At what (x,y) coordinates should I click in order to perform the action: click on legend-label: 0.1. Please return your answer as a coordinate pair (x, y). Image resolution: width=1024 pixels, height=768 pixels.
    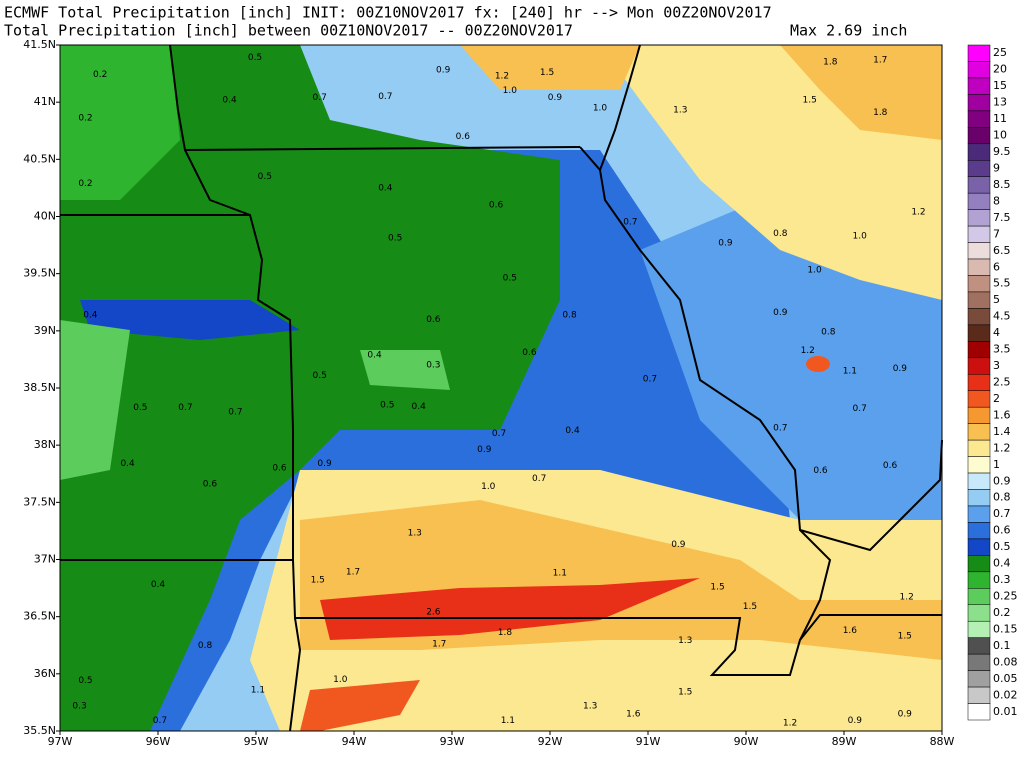
    Looking at the image, I should click on (1002, 645).